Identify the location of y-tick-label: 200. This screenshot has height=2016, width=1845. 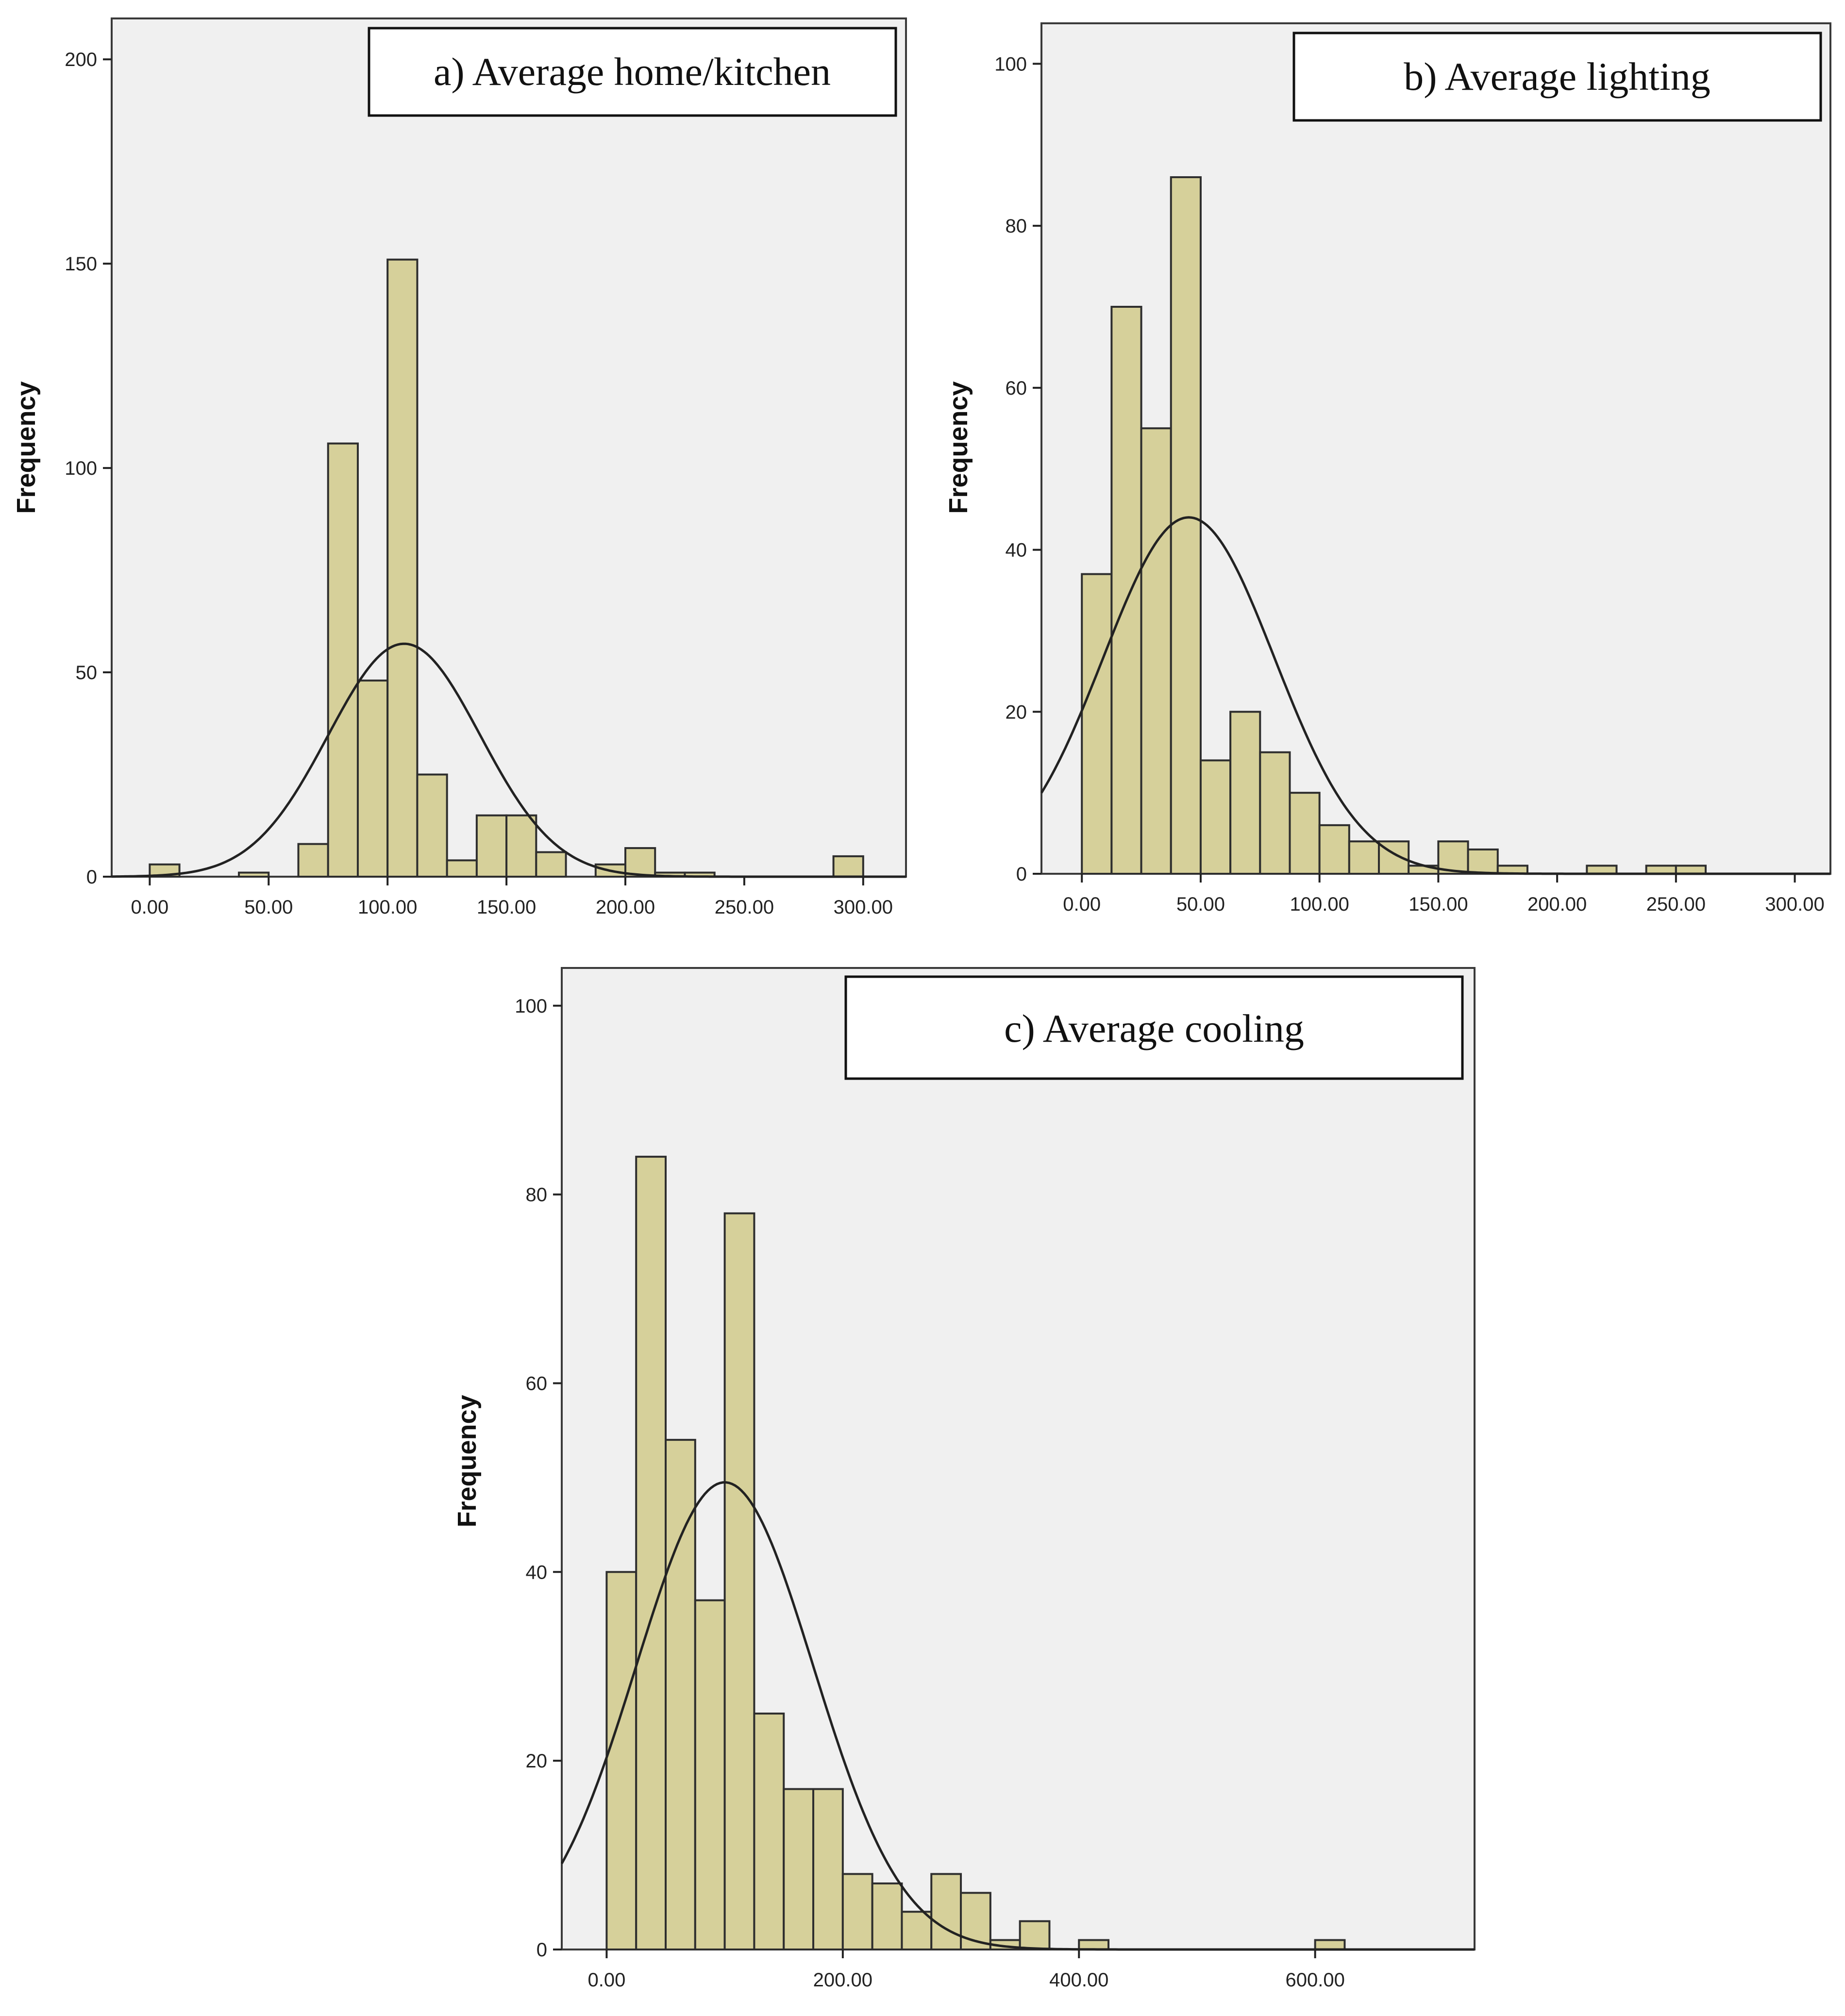
(81, 59).